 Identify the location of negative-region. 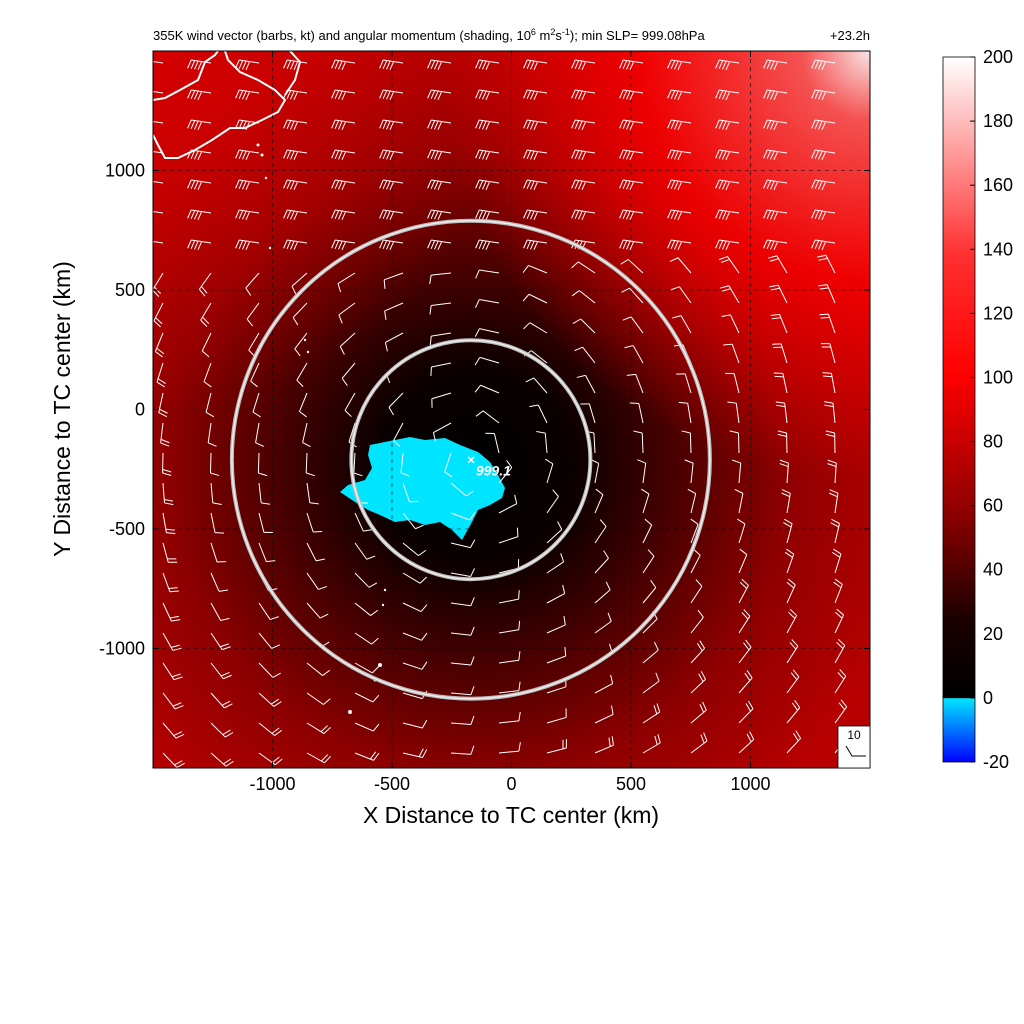
(422, 488).